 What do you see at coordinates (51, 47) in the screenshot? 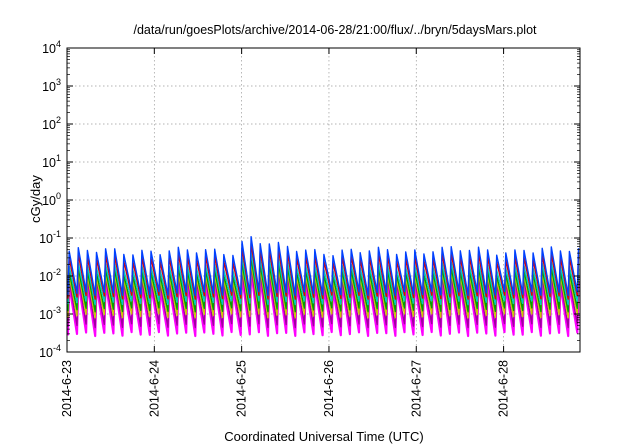
I see `y-tick-label: 10⁴` at bounding box center [51, 47].